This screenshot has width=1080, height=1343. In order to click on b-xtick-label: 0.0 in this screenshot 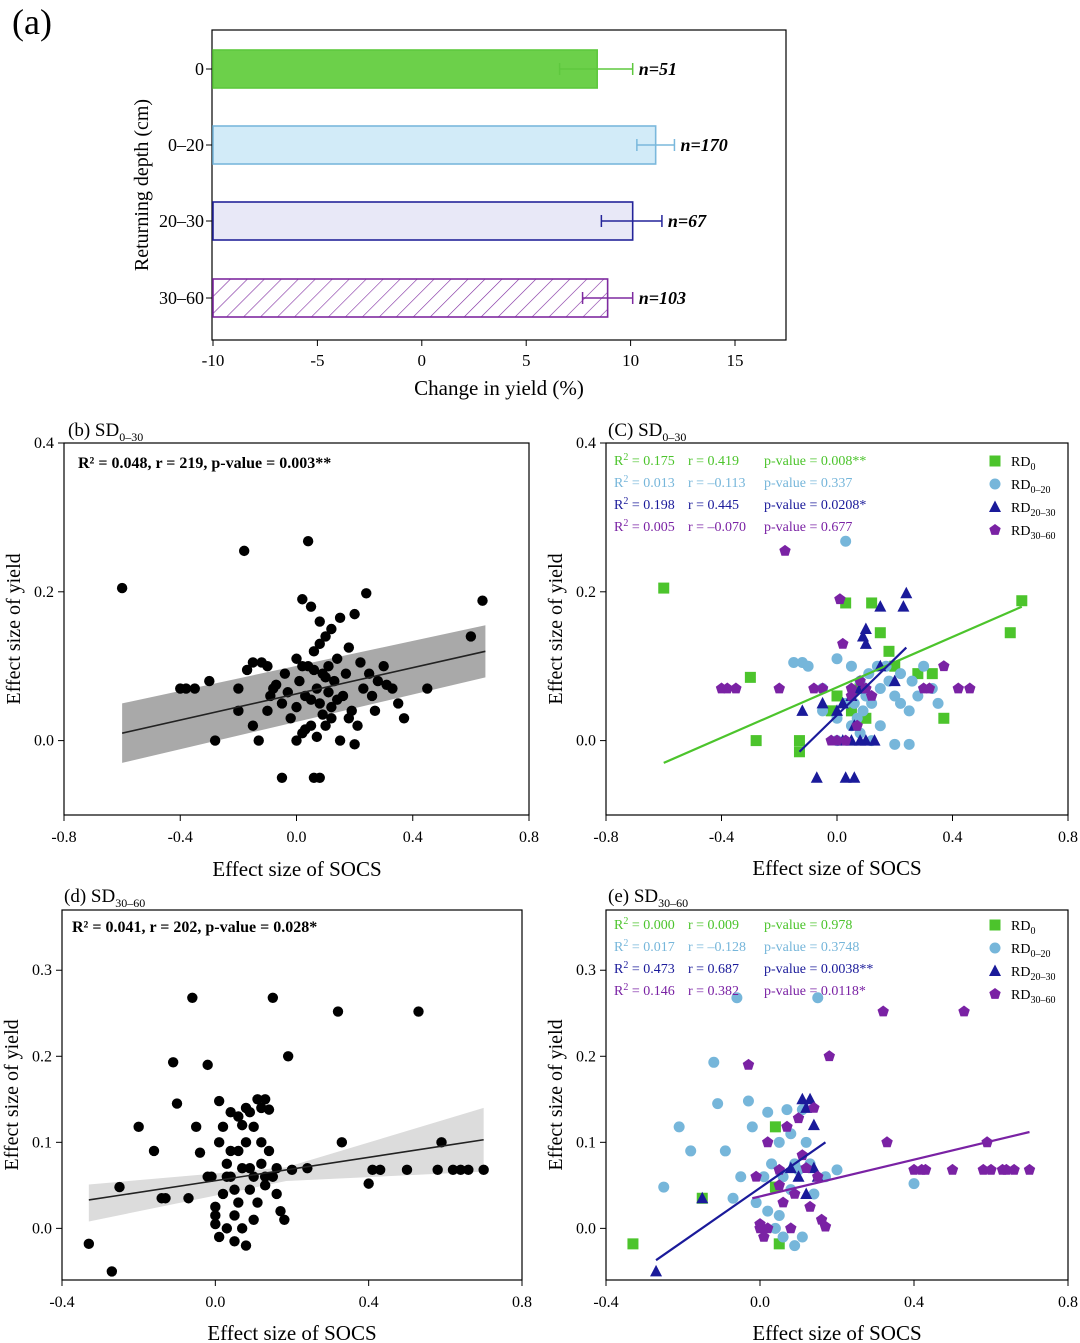, I will do `click(297, 837)`.